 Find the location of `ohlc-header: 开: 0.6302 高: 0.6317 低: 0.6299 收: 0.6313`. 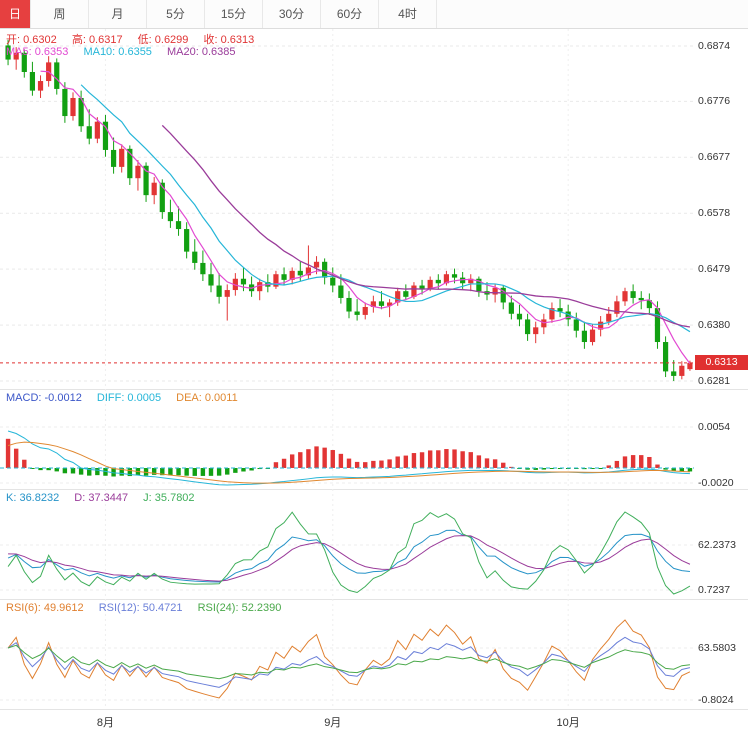

ohlc-header: 开: 0.6302 高: 0.6317 低: 0.6299 收: 0.6313 is located at coordinates (136, 39).